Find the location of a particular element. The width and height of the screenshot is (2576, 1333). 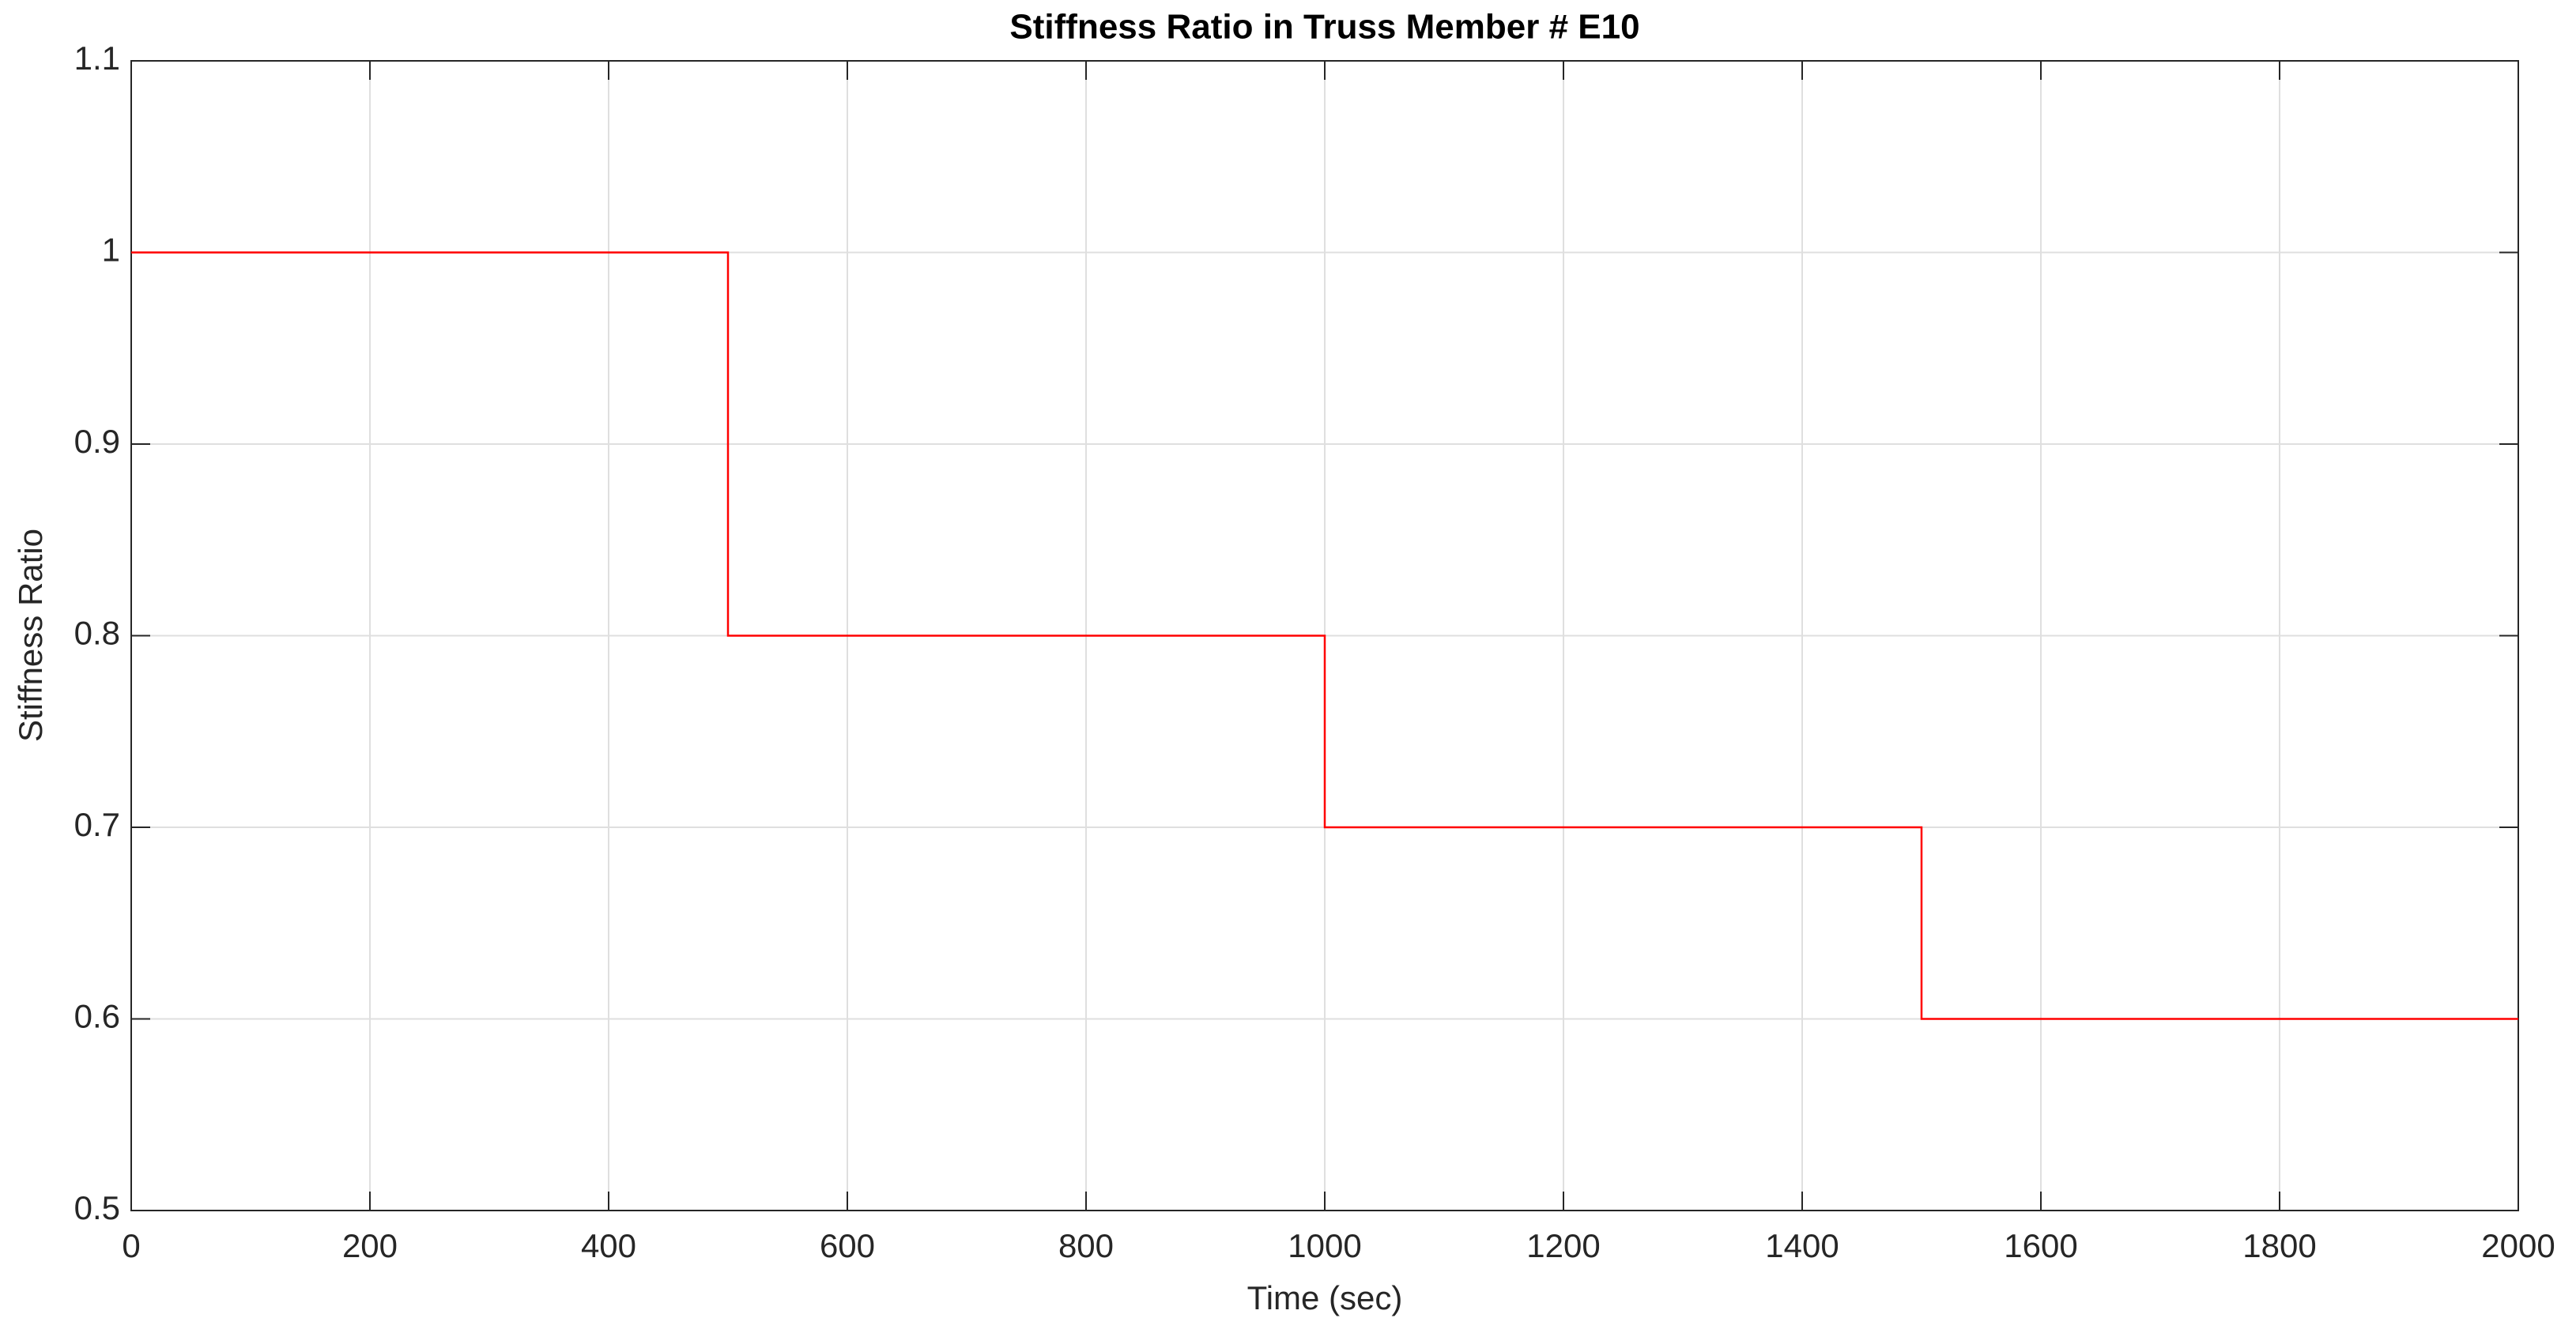

x-tick-label: 800 is located at coordinates (1086, 1245).